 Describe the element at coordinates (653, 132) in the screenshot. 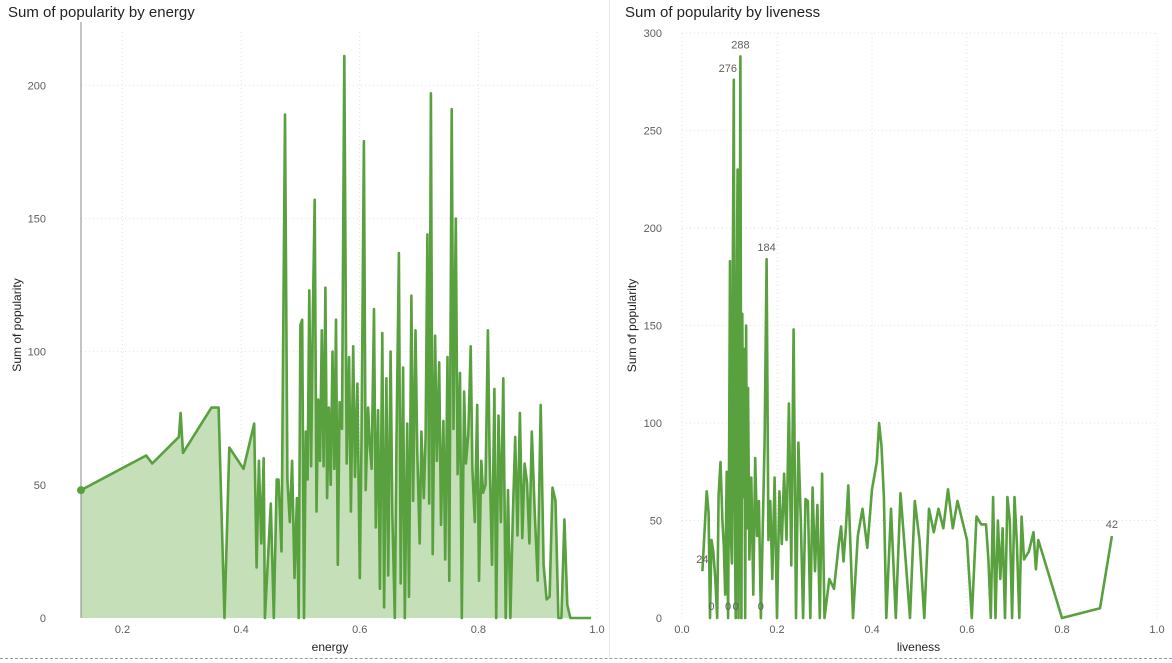

I see `y-tick-label: 250` at that location.